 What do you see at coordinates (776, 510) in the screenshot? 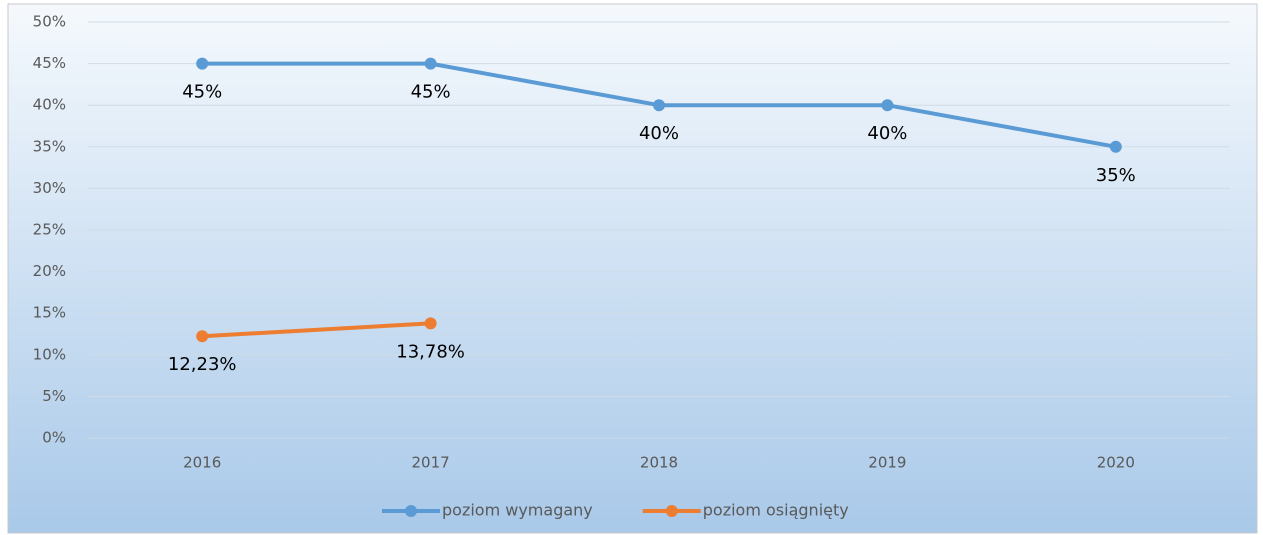
I see `legend-label: poziom osiągnięty` at bounding box center [776, 510].